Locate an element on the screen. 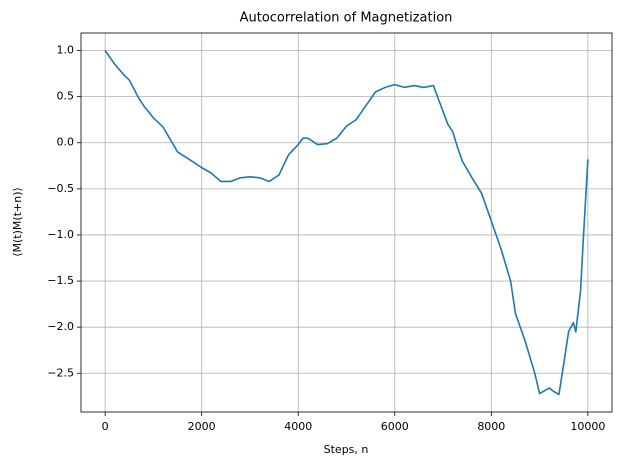 Image resolution: width=630 pixels, height=470 pixels. y-tick-label: −2.5 is located at coordinates (60, 372).